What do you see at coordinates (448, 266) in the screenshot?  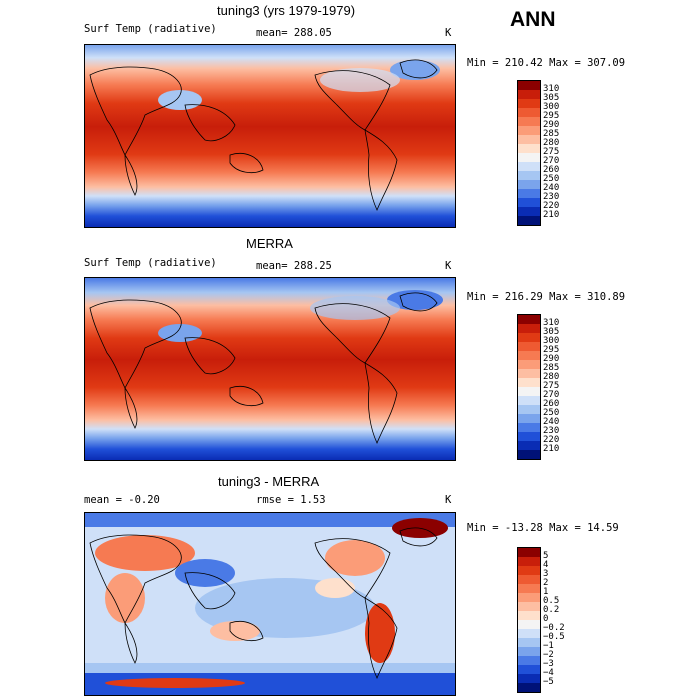 I see `panel2-units: K` at bounding box center [448, 266].